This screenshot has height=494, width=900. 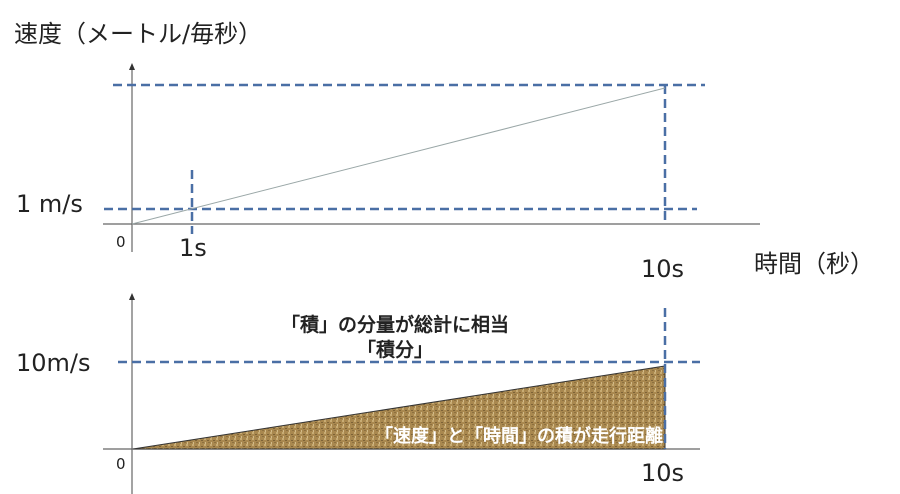 What do you see at coordinates (193, 248) in the screenshot?
I see `x-tick-1s: 1s` at bounding box center [193, 248].